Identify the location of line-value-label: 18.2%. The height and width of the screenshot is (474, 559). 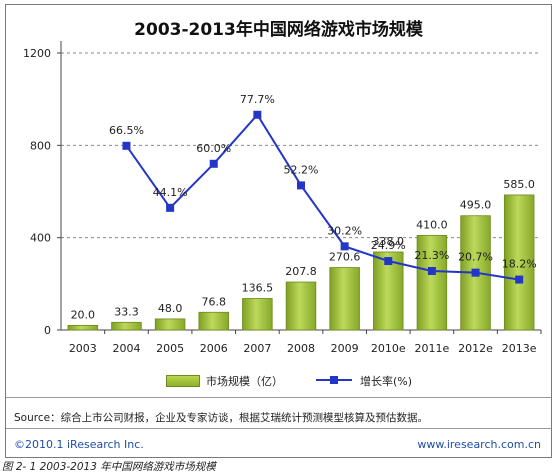
(519, 264).